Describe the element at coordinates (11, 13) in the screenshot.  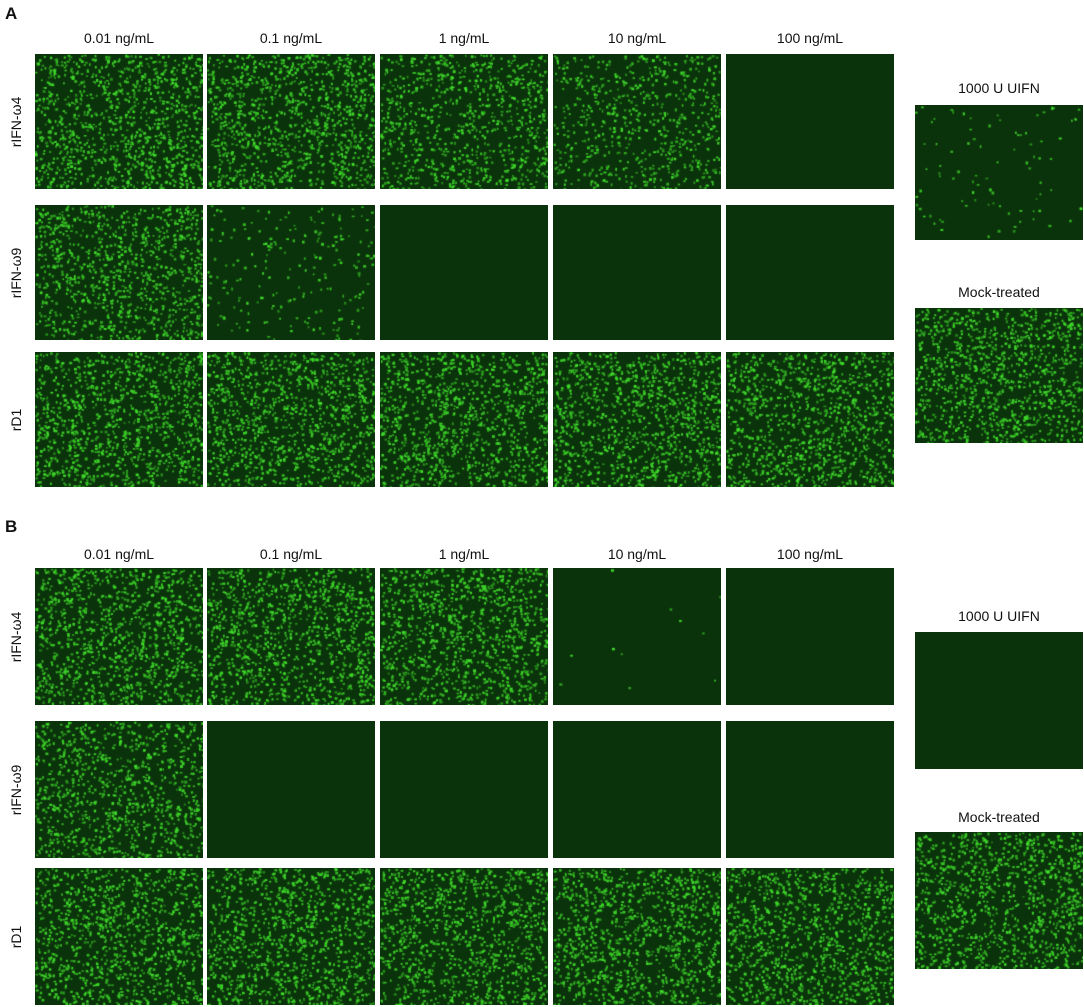
I see `panel-label: A` at that location.